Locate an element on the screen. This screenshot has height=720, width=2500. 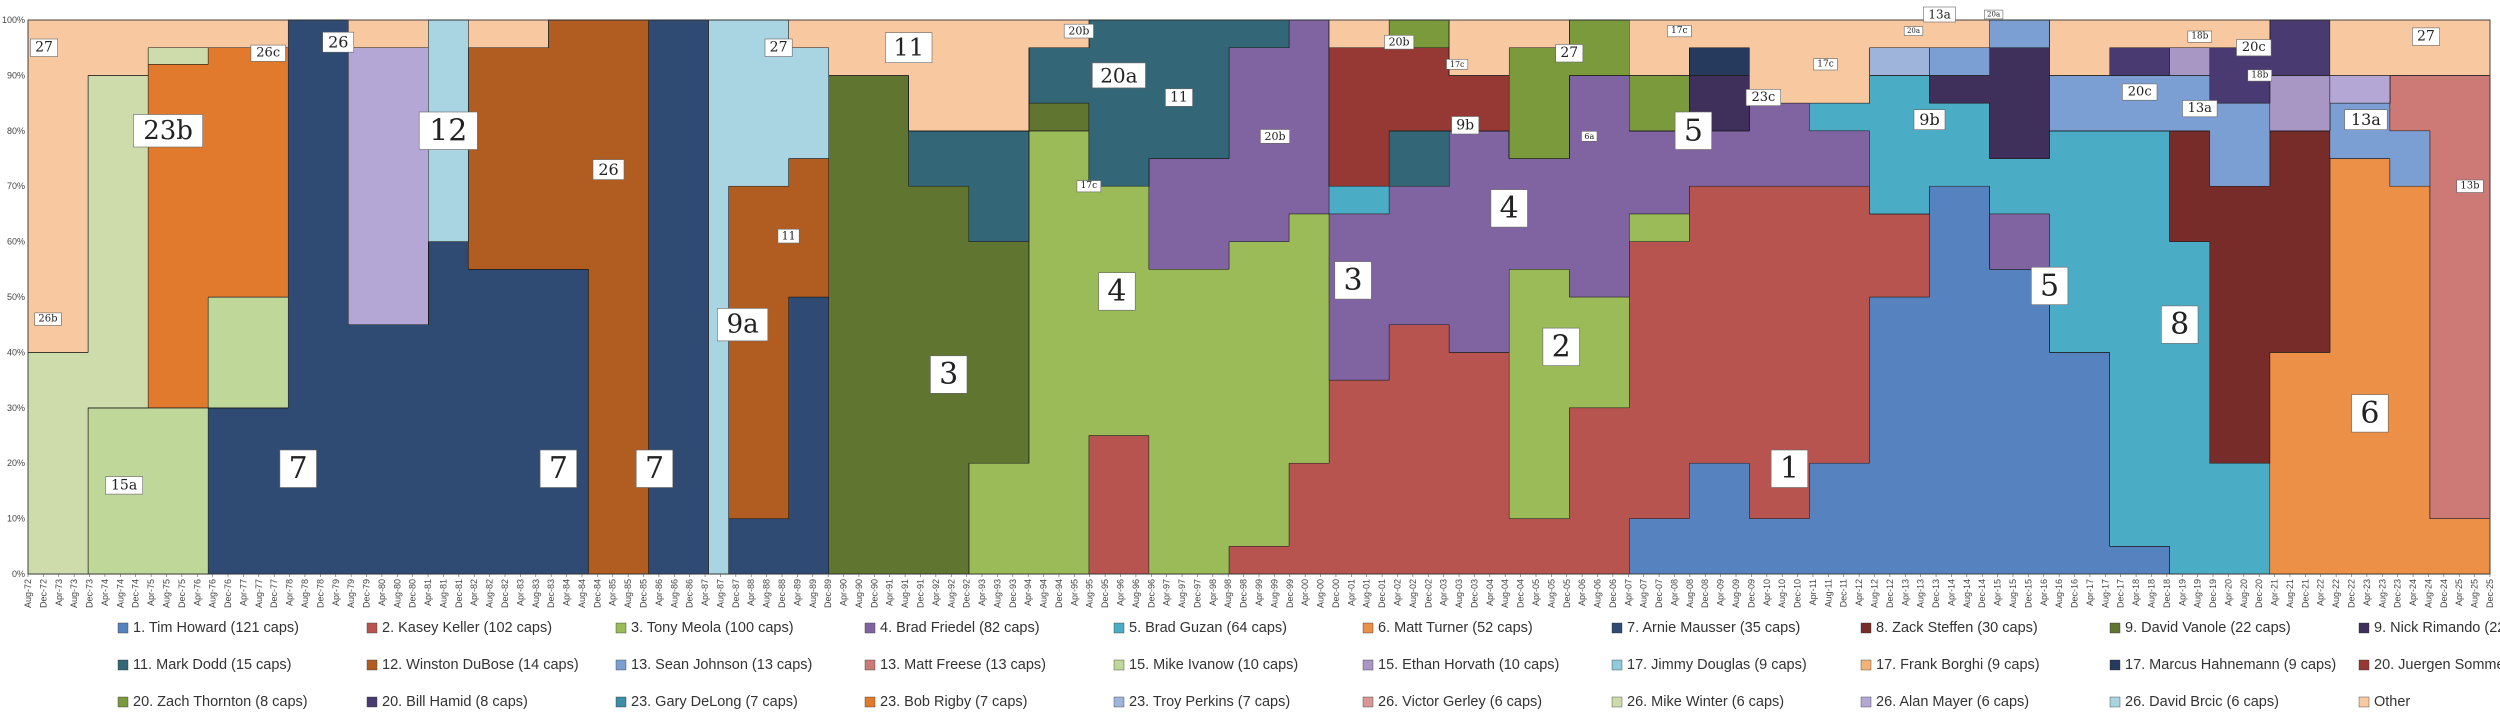
series-label: 26b is located at coordinates (48, 319).